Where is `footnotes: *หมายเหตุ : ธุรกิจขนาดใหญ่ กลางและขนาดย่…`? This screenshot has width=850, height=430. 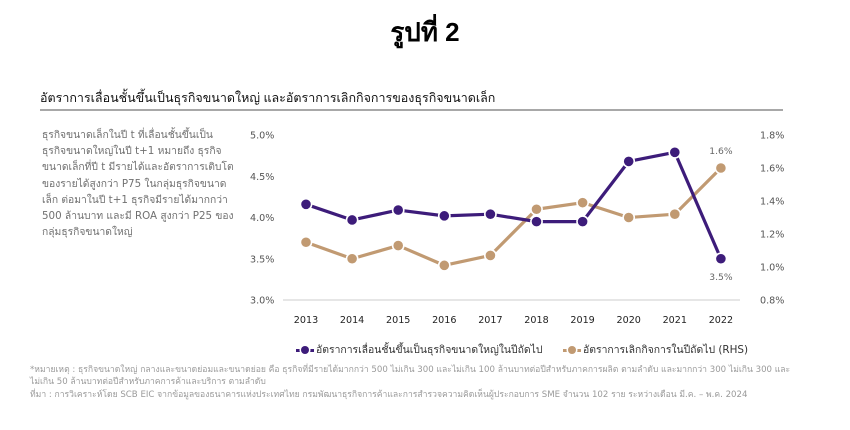 footnotes: *หมายเหตุ : ธุรกิจขนาดใหญ่ กลางและขนาดย่… is located at coordinates (410, 382).